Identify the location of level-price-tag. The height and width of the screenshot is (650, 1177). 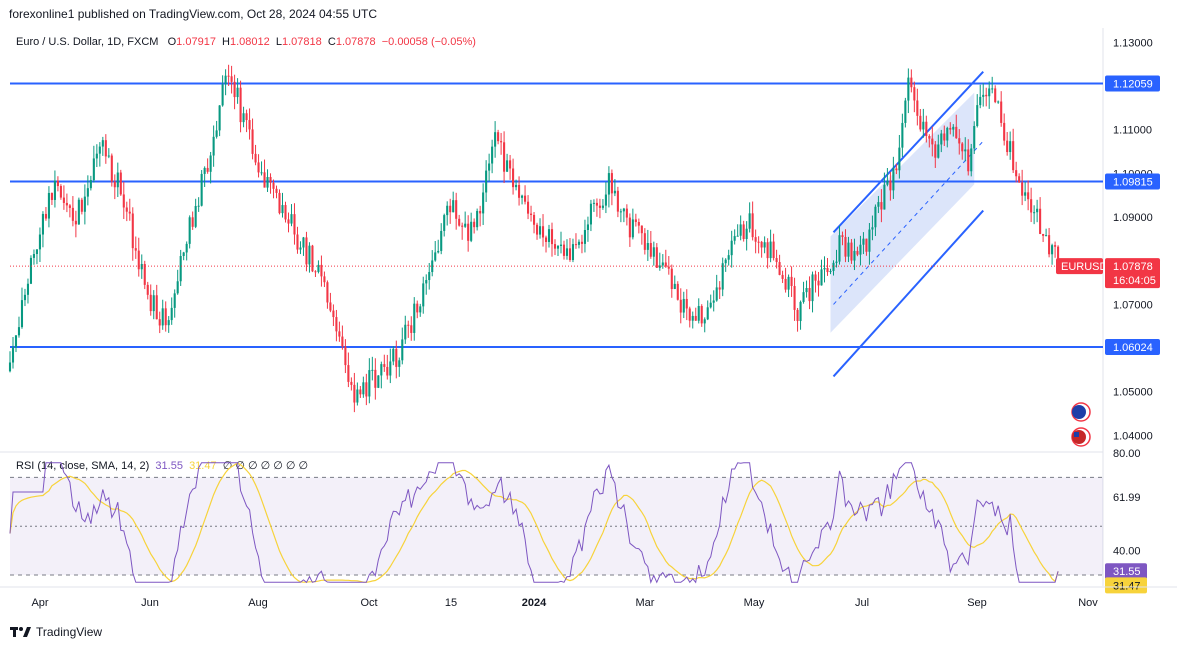
(1132, 83).